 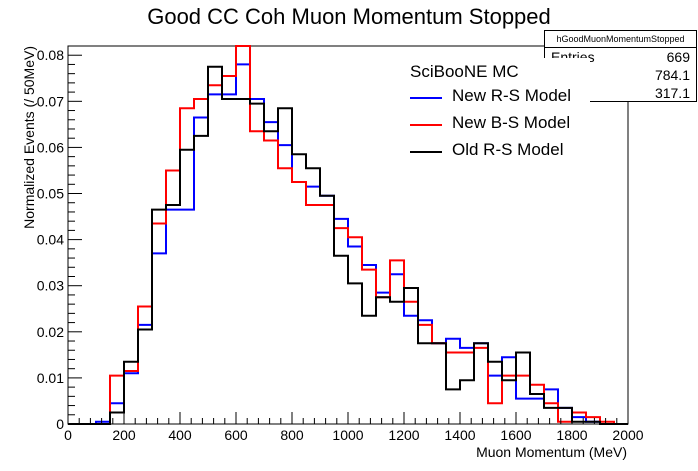 What do you see at coordinates (236, 435) in the screenshot?
I see `x-tick-label: 600` at bounding box center [236, 435].